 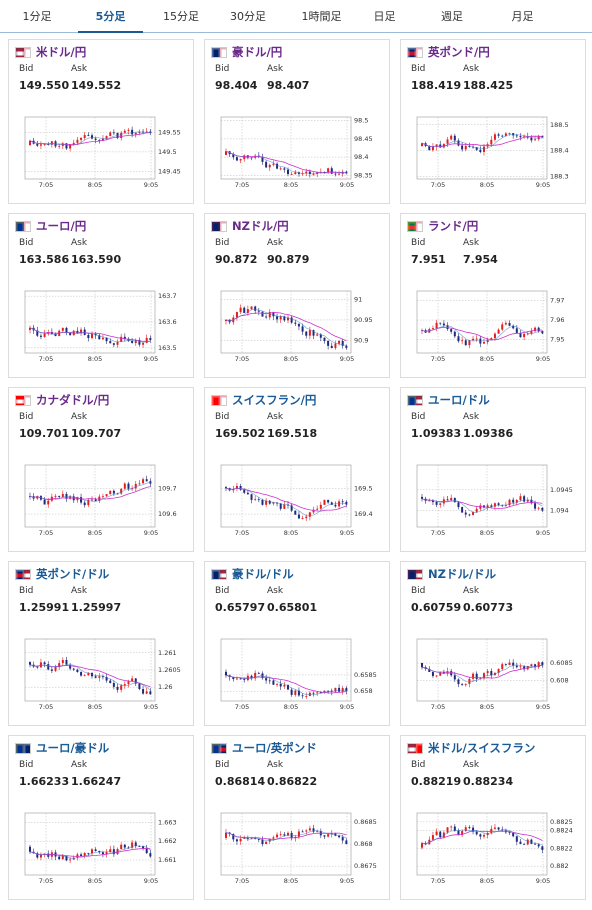 What do you see at coordinates (321, 16) in the screenshot?
I see `tab-1時間足: 1時間足` at bounding box center [321, 16].